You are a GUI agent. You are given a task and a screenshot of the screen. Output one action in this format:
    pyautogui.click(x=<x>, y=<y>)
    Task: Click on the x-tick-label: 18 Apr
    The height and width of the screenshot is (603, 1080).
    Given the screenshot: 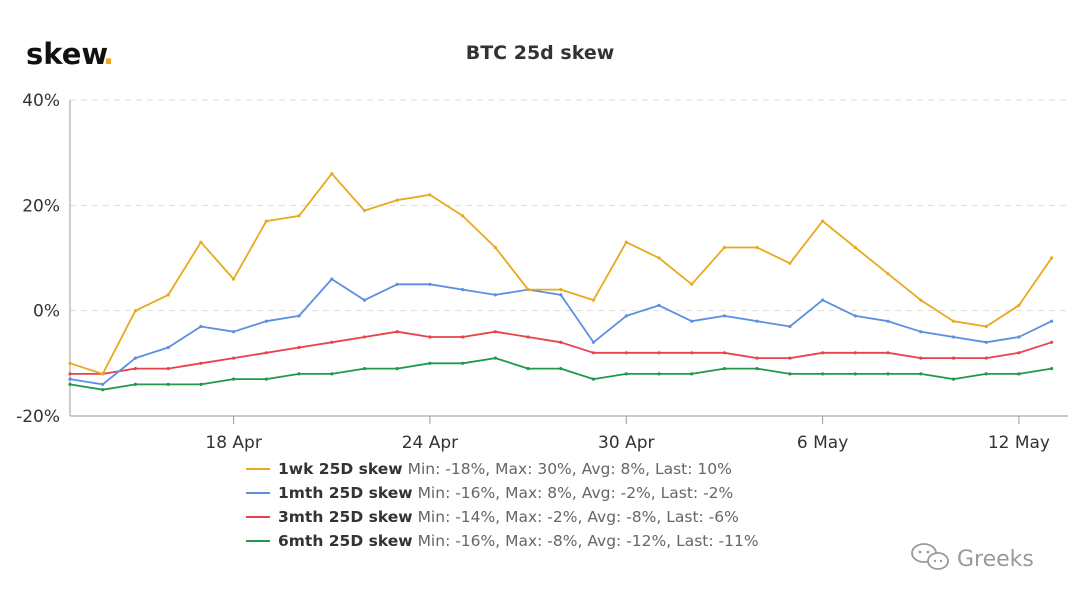 What is the action you would take?
    pyautogui.click(x=233, y=443)
    